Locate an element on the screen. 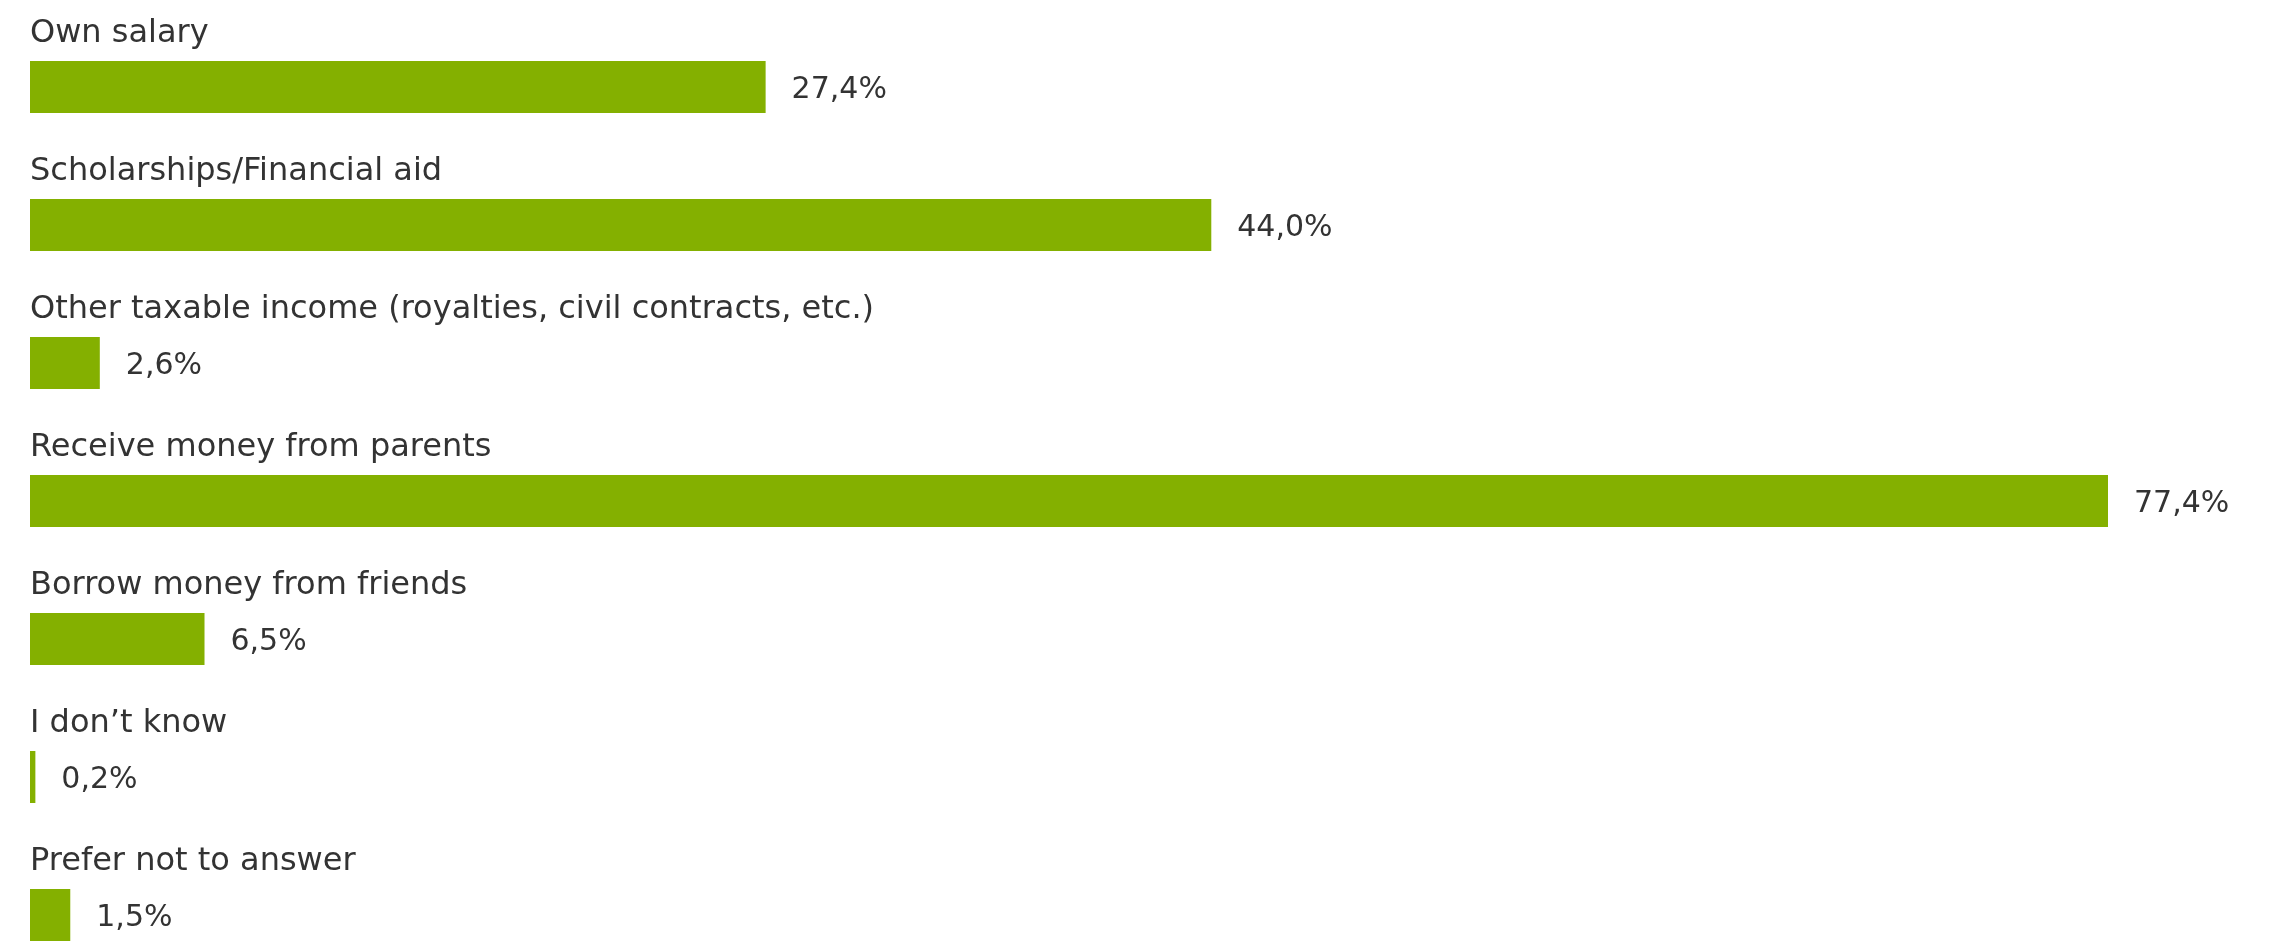  y-tick-label: I don’t know is located at coordinates (129, 721).